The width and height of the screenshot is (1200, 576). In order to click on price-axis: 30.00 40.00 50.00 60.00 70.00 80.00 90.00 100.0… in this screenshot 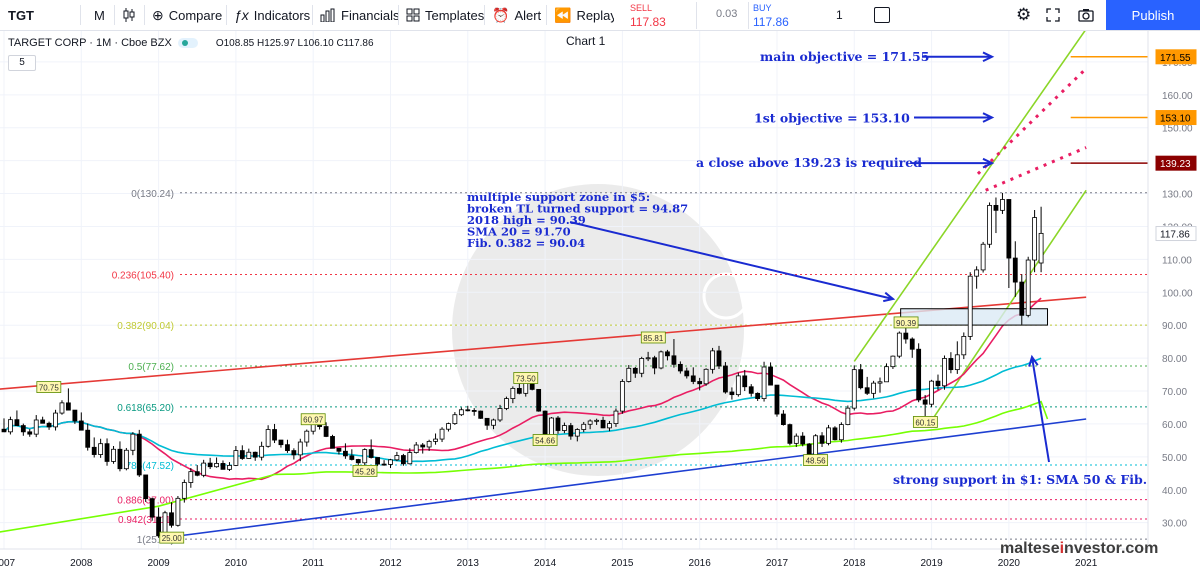, I will do `click(1173, 290)`.